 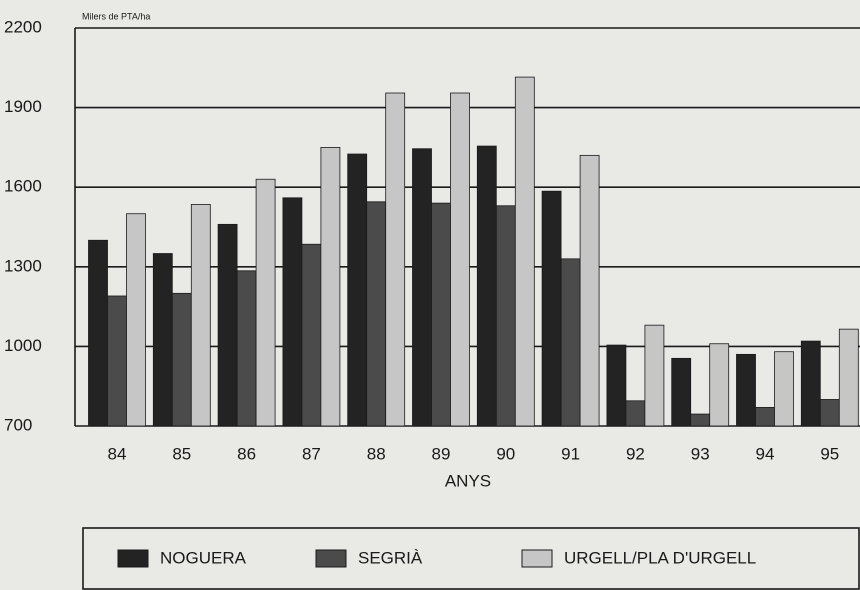 I want to click on x-tick-label: 93, so click(x=700, y=453).